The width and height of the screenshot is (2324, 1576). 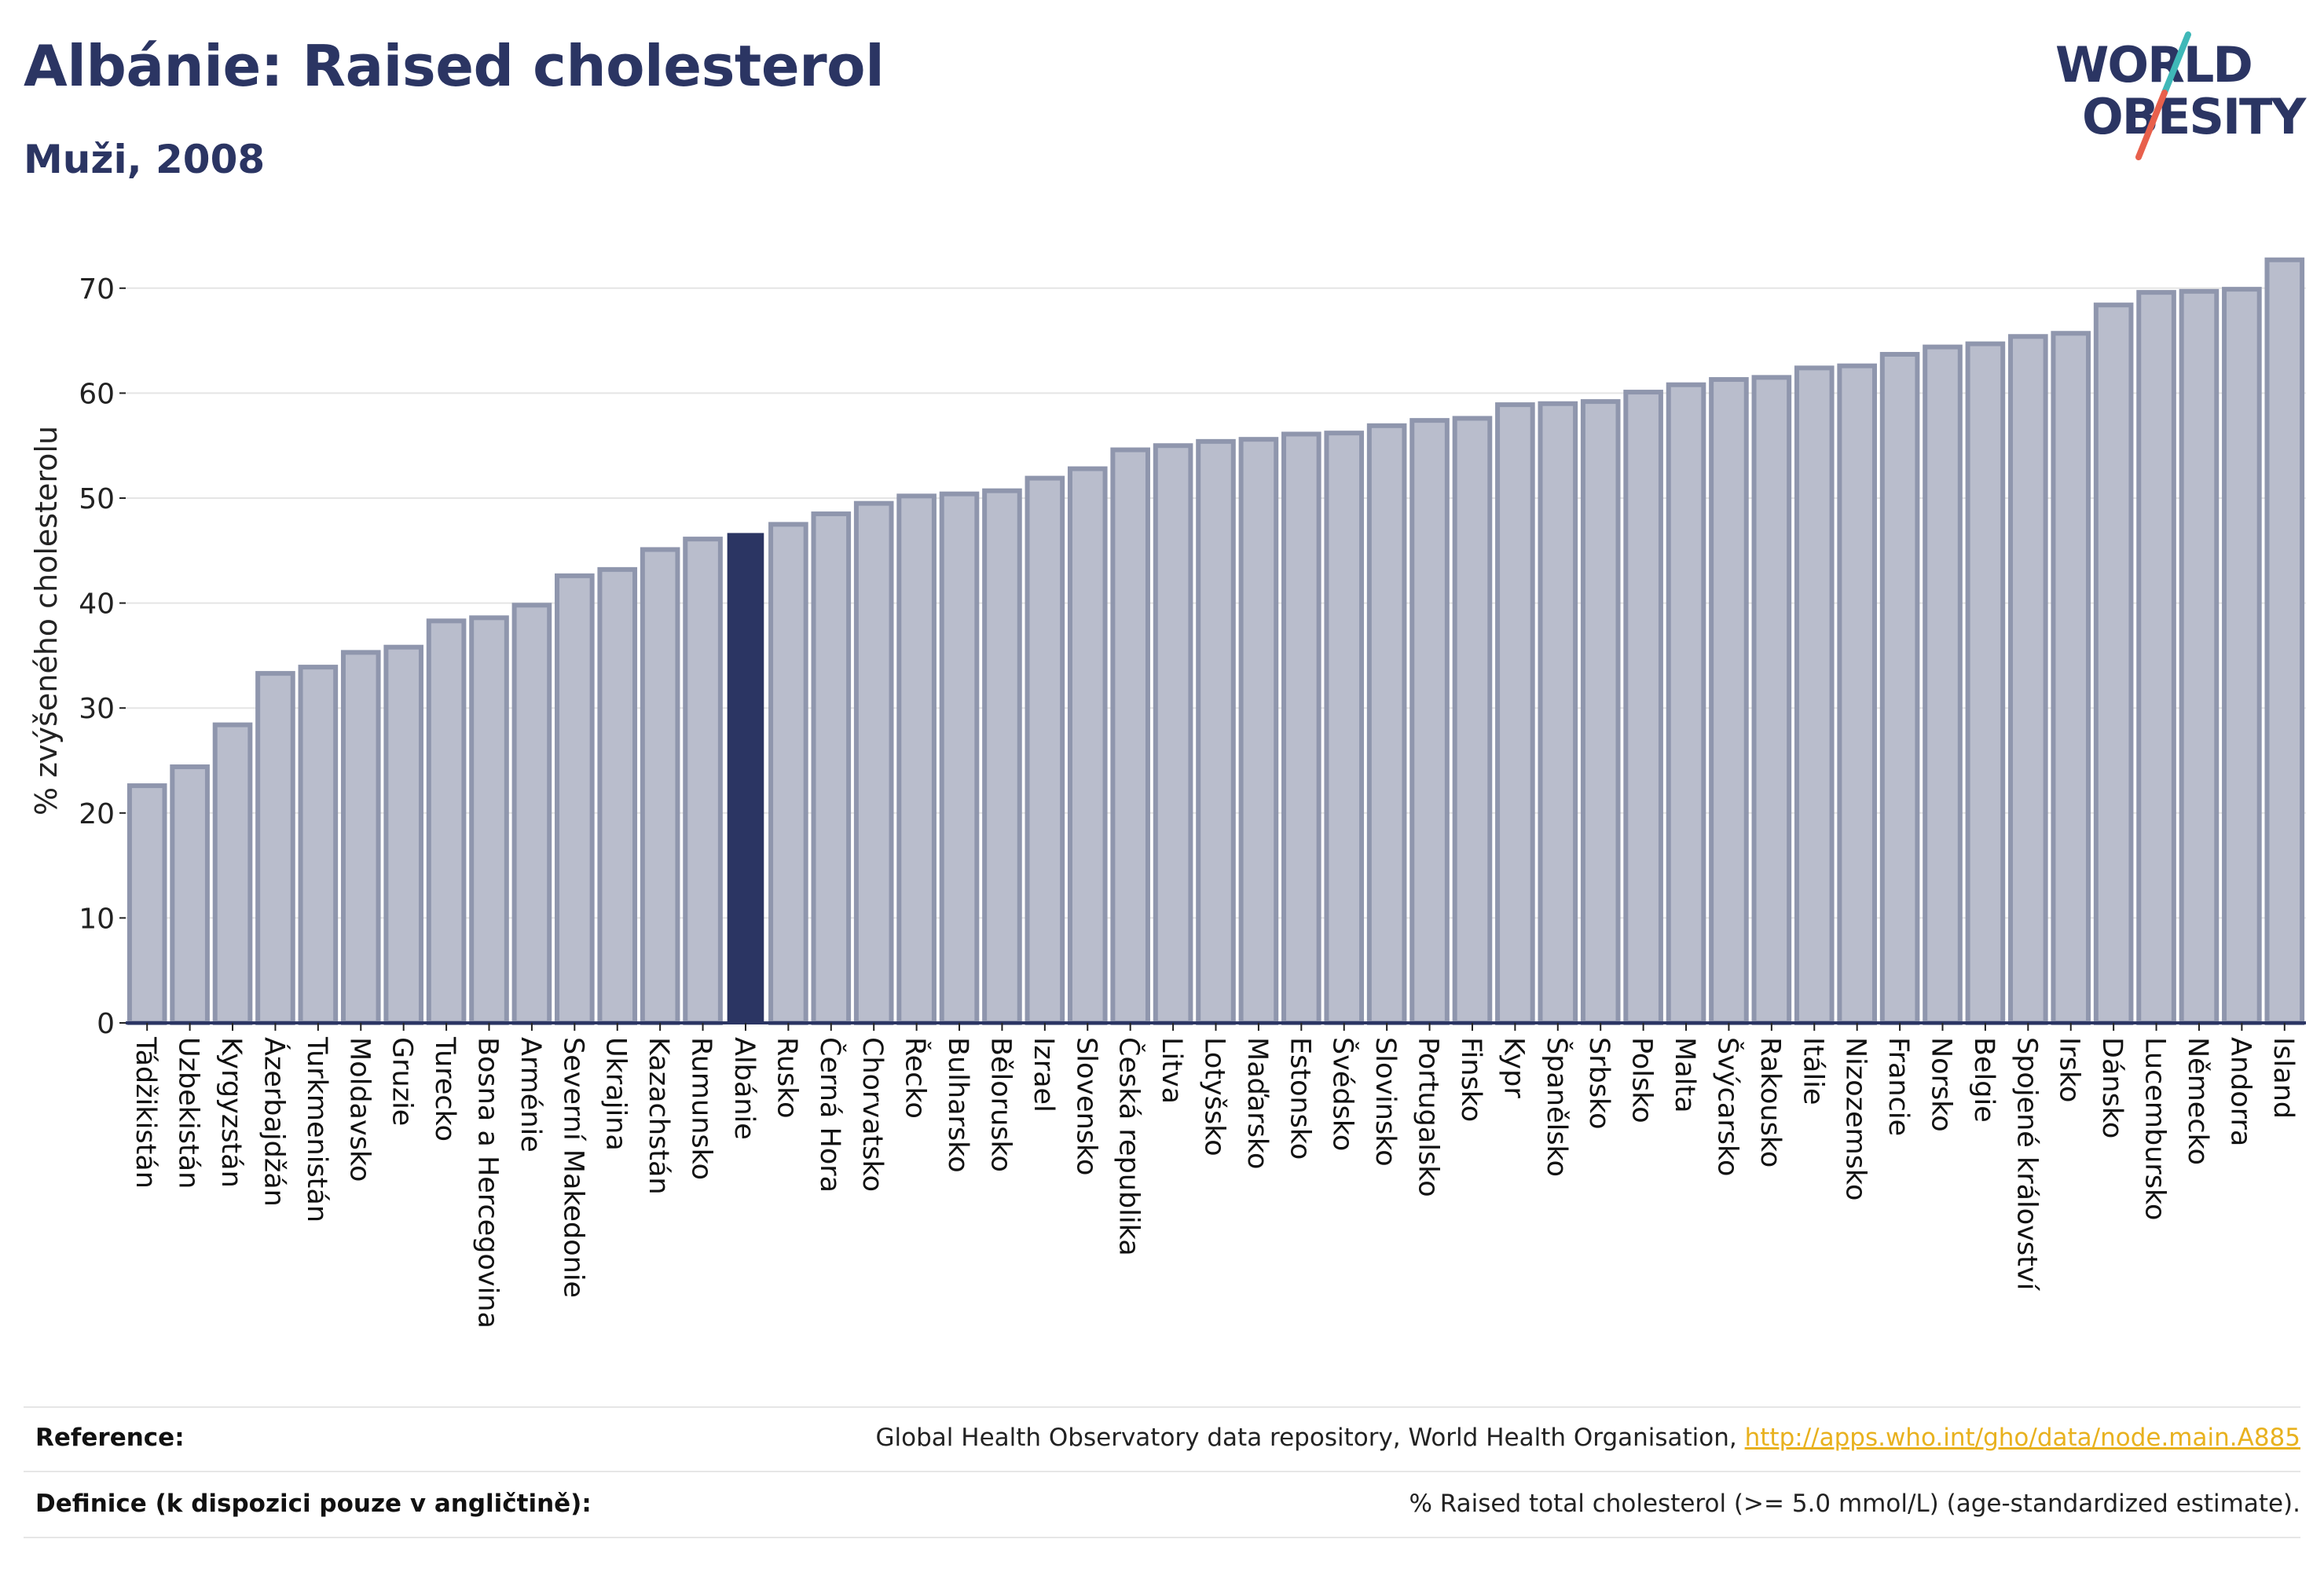 What do you see at coordinates (146, 904) in the screenshot?
I see `bar-tádžikistán` at bounding box center [146, 904].